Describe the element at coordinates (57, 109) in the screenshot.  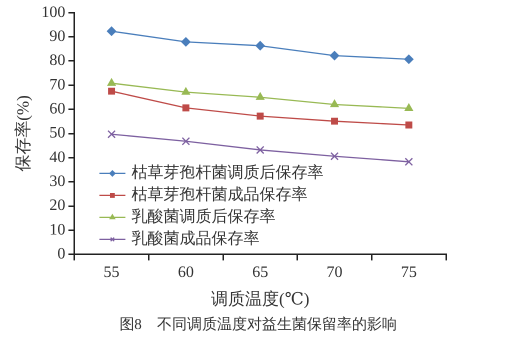
I see `y-tick-label: 60` at that location.